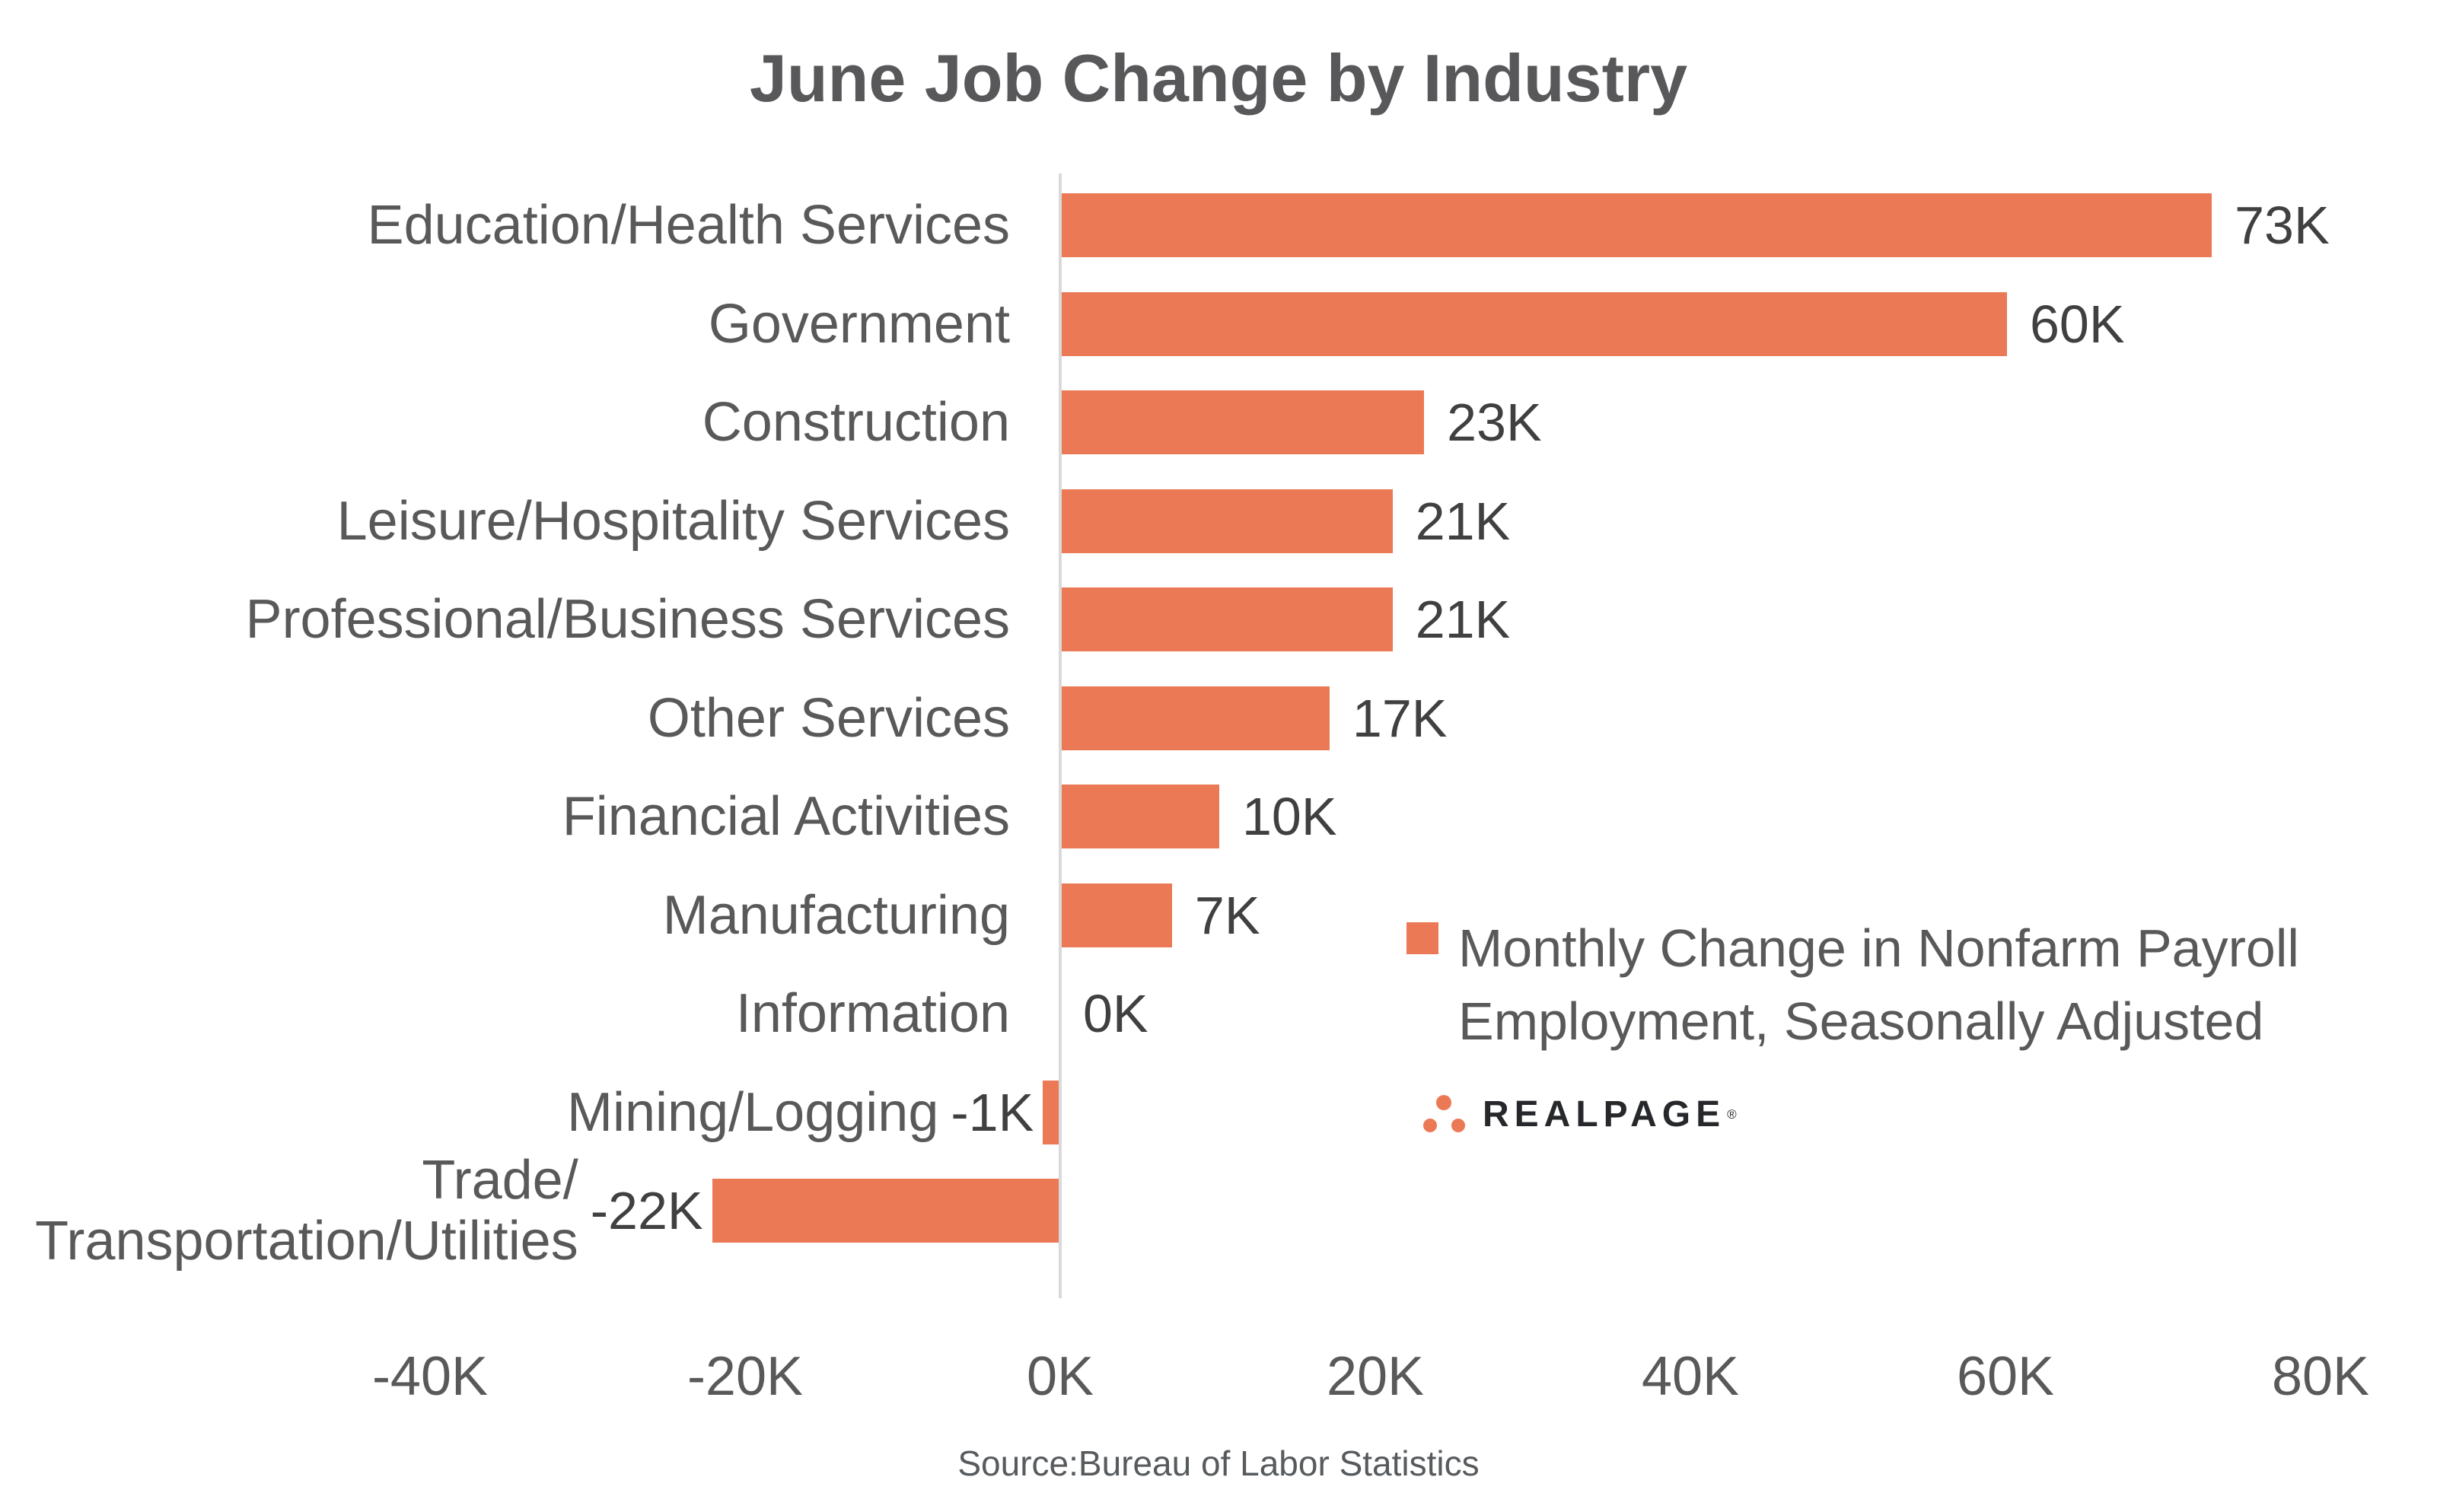 This screenshot has width=2437, height=1512. What do you see at coordinates (992, 1112) in the screenshot?
I see `value-label: -1K` at bounding box center [992, 1112].